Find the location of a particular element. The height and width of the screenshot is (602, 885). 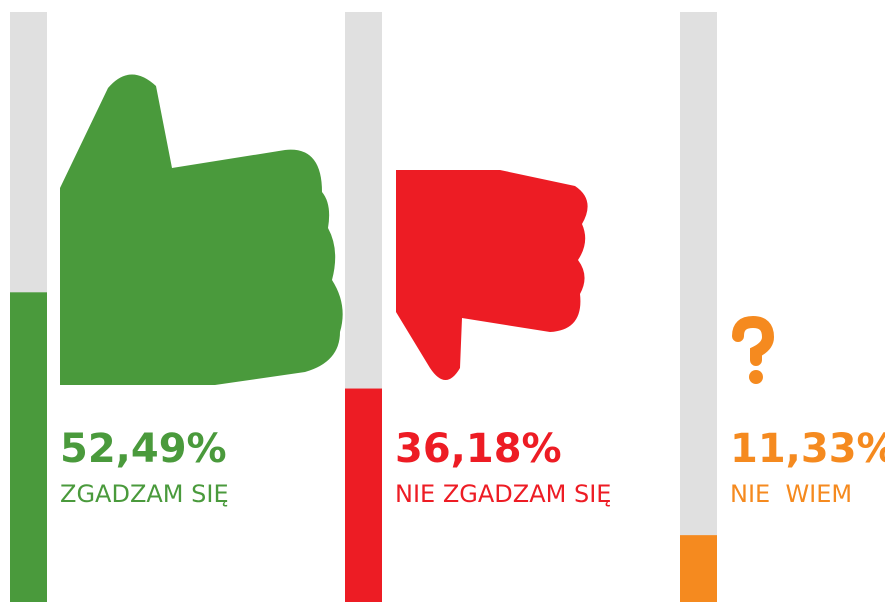

question-icon-dot is located at coordinates (756, 377).